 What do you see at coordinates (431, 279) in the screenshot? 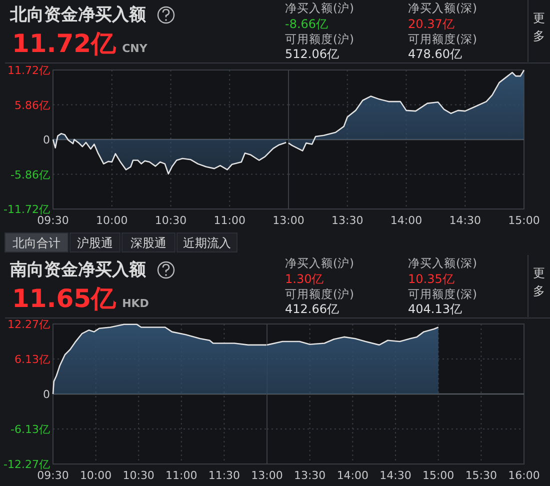
I see `text: 10.35亿` at bounding box center [431, 279].